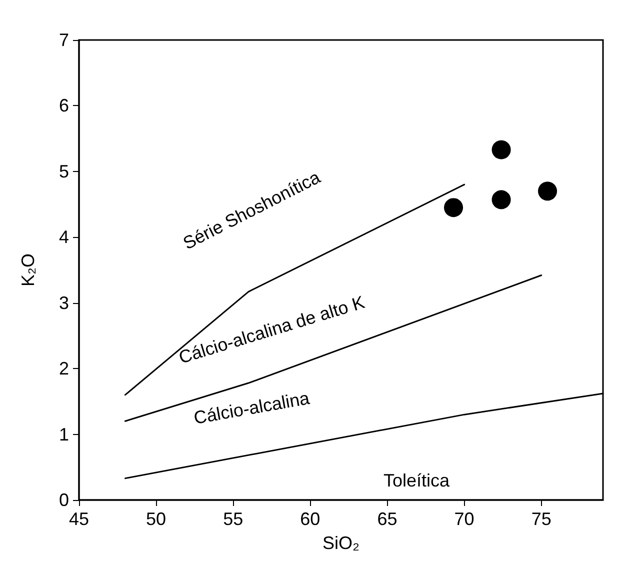  Describe the element at coordinates (63, 302) in the screenshot. I see `y-tick-label: 3` at that location.